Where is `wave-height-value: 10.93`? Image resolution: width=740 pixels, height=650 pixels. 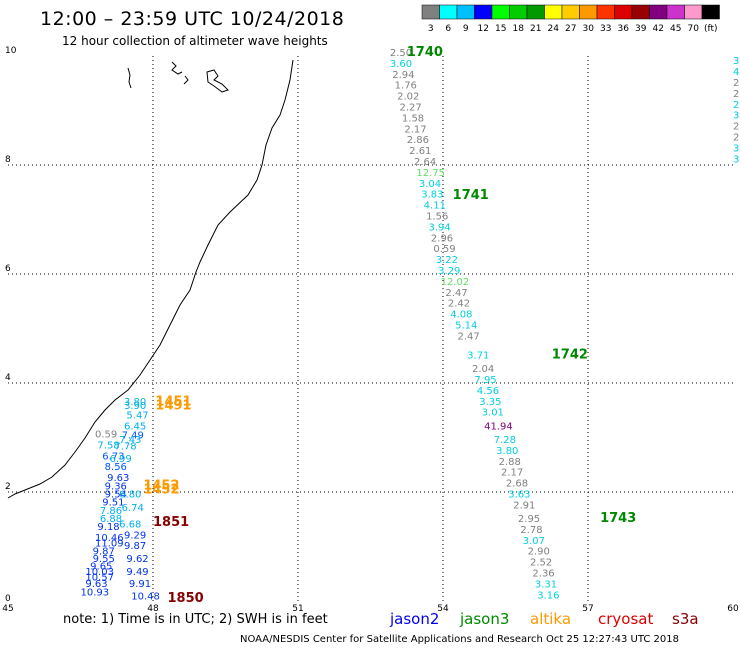 wave-height-value: 10.93 is located at coordinates (95, 593).